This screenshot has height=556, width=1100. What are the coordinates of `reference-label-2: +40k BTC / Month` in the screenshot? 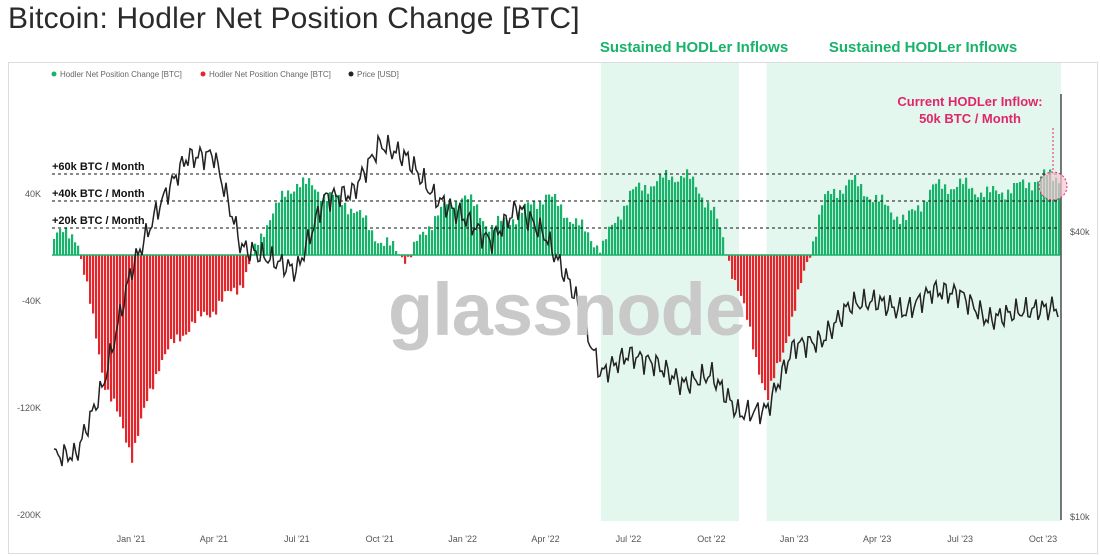 It's located at (98, 194).